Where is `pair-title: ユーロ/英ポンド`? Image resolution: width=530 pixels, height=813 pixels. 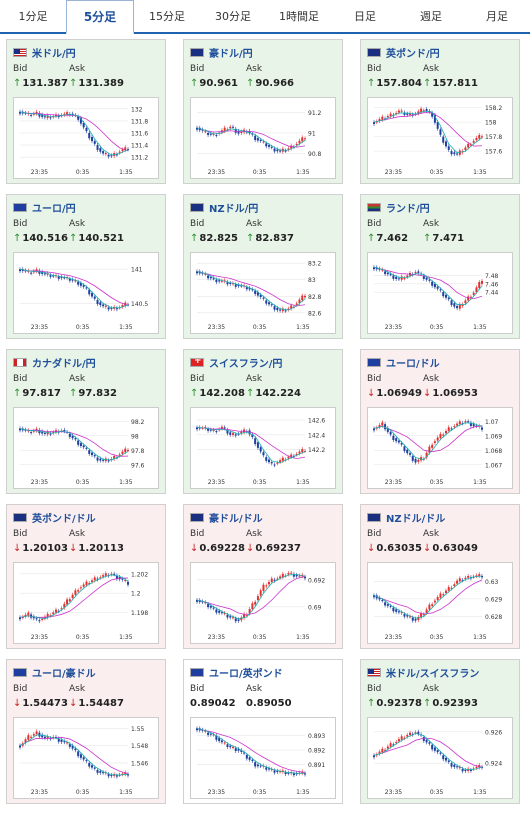 pair-title: ユーロ/英ポンド is located at coordinates (236, 672).